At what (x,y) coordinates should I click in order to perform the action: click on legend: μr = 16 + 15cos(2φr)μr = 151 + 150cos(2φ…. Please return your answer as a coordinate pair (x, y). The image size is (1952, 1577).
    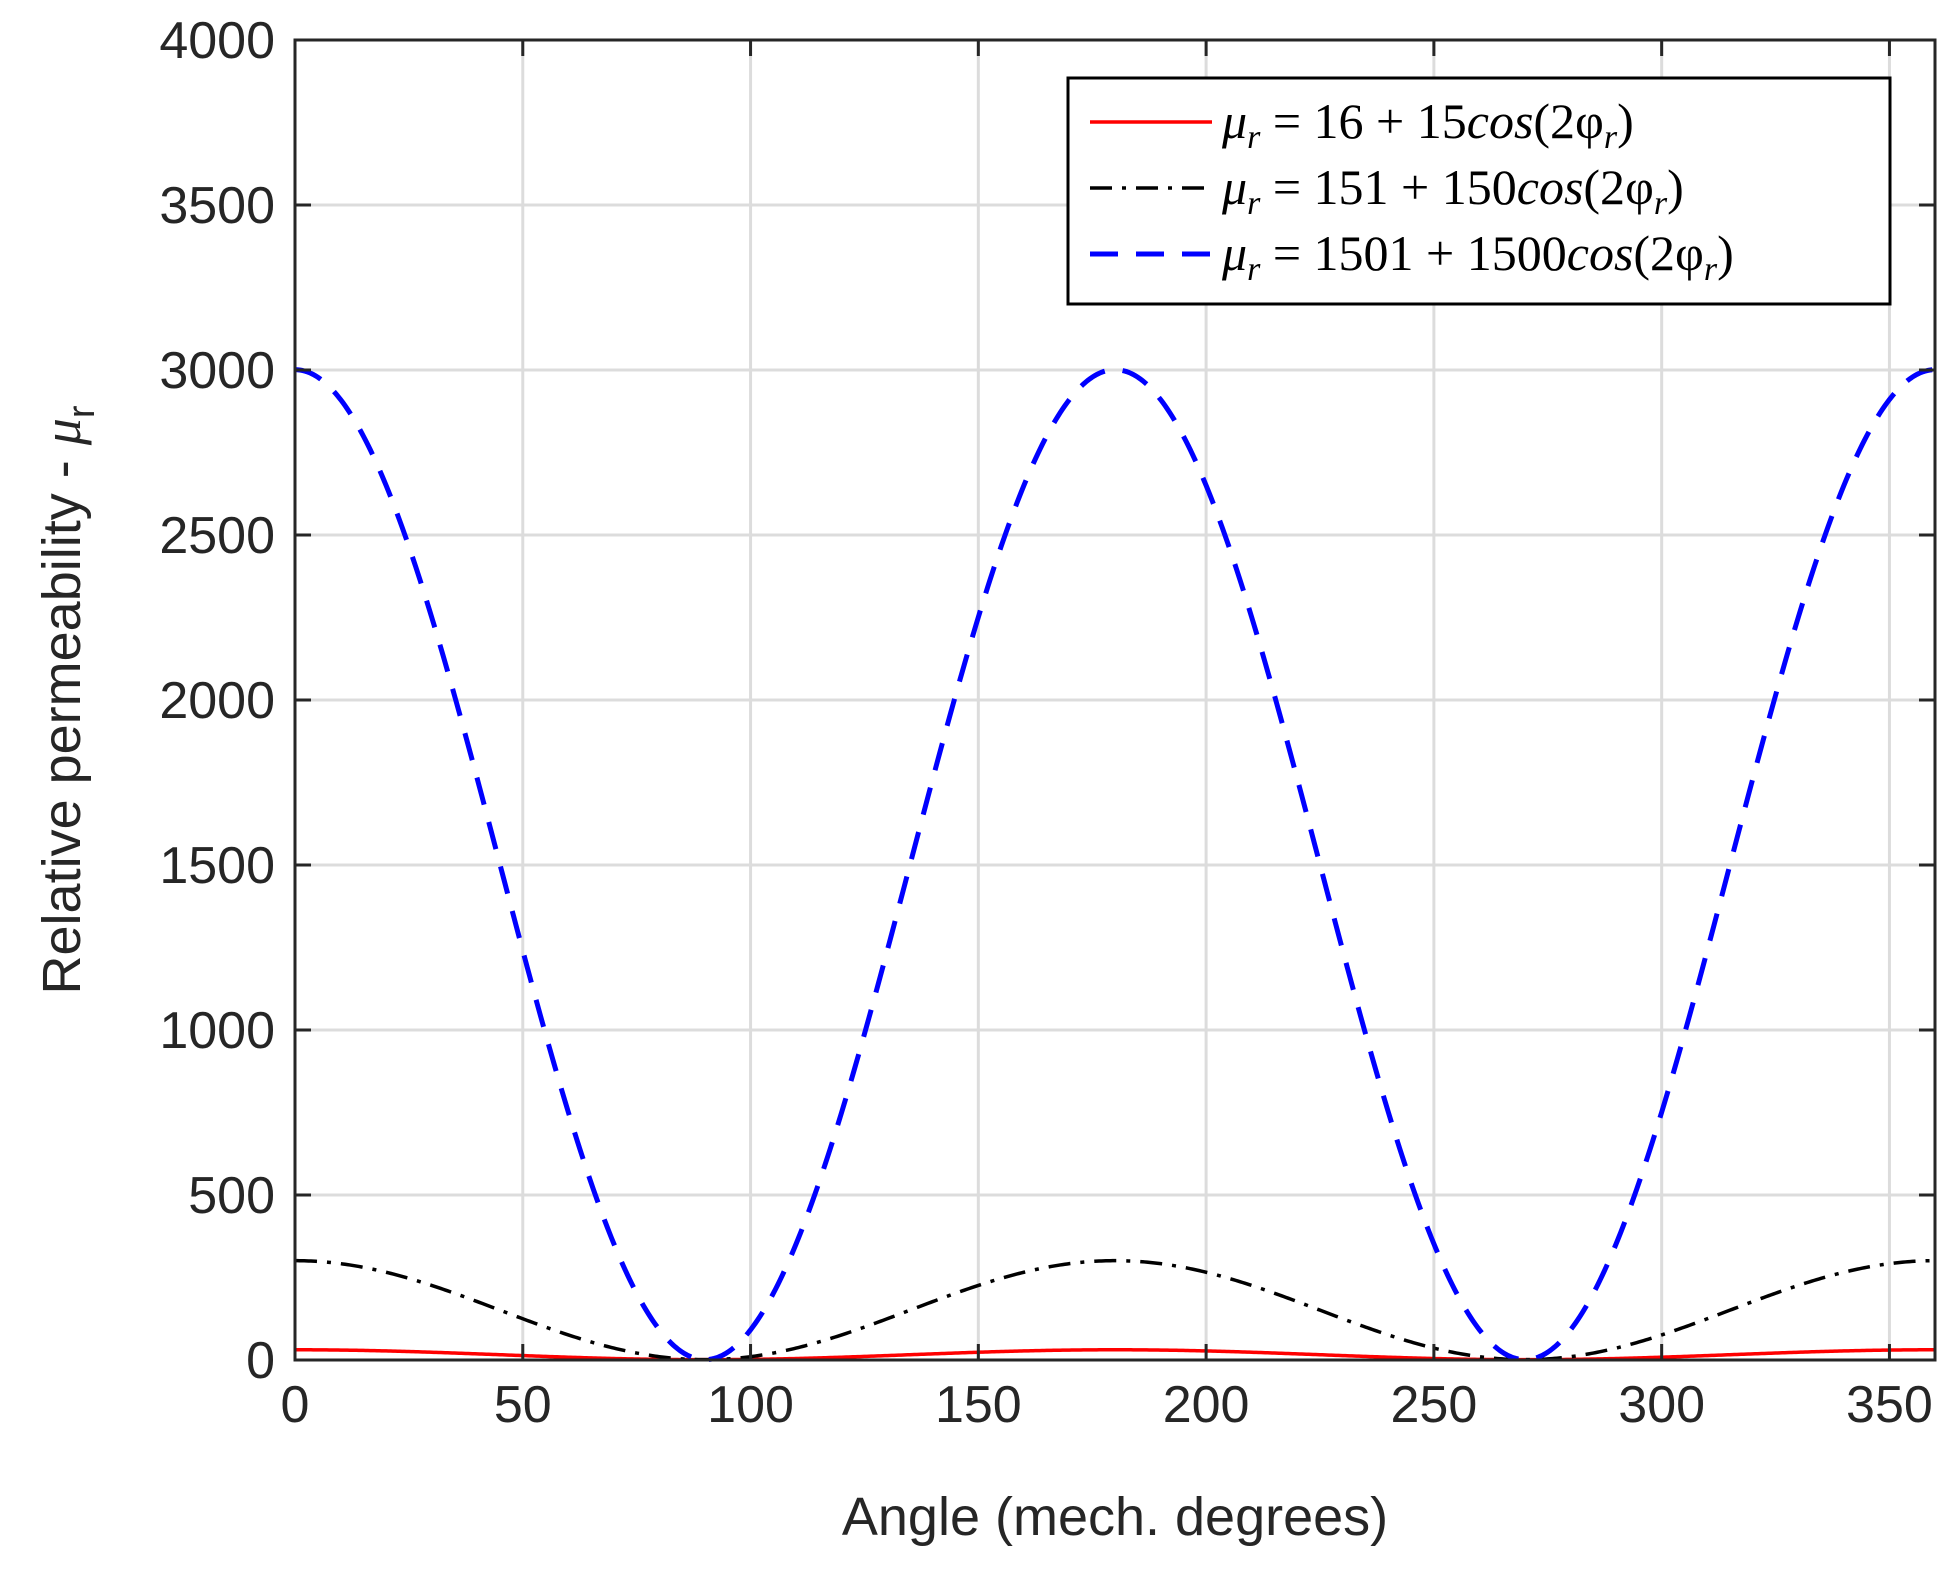
    Looking at the image, I should click on (1479, 191).